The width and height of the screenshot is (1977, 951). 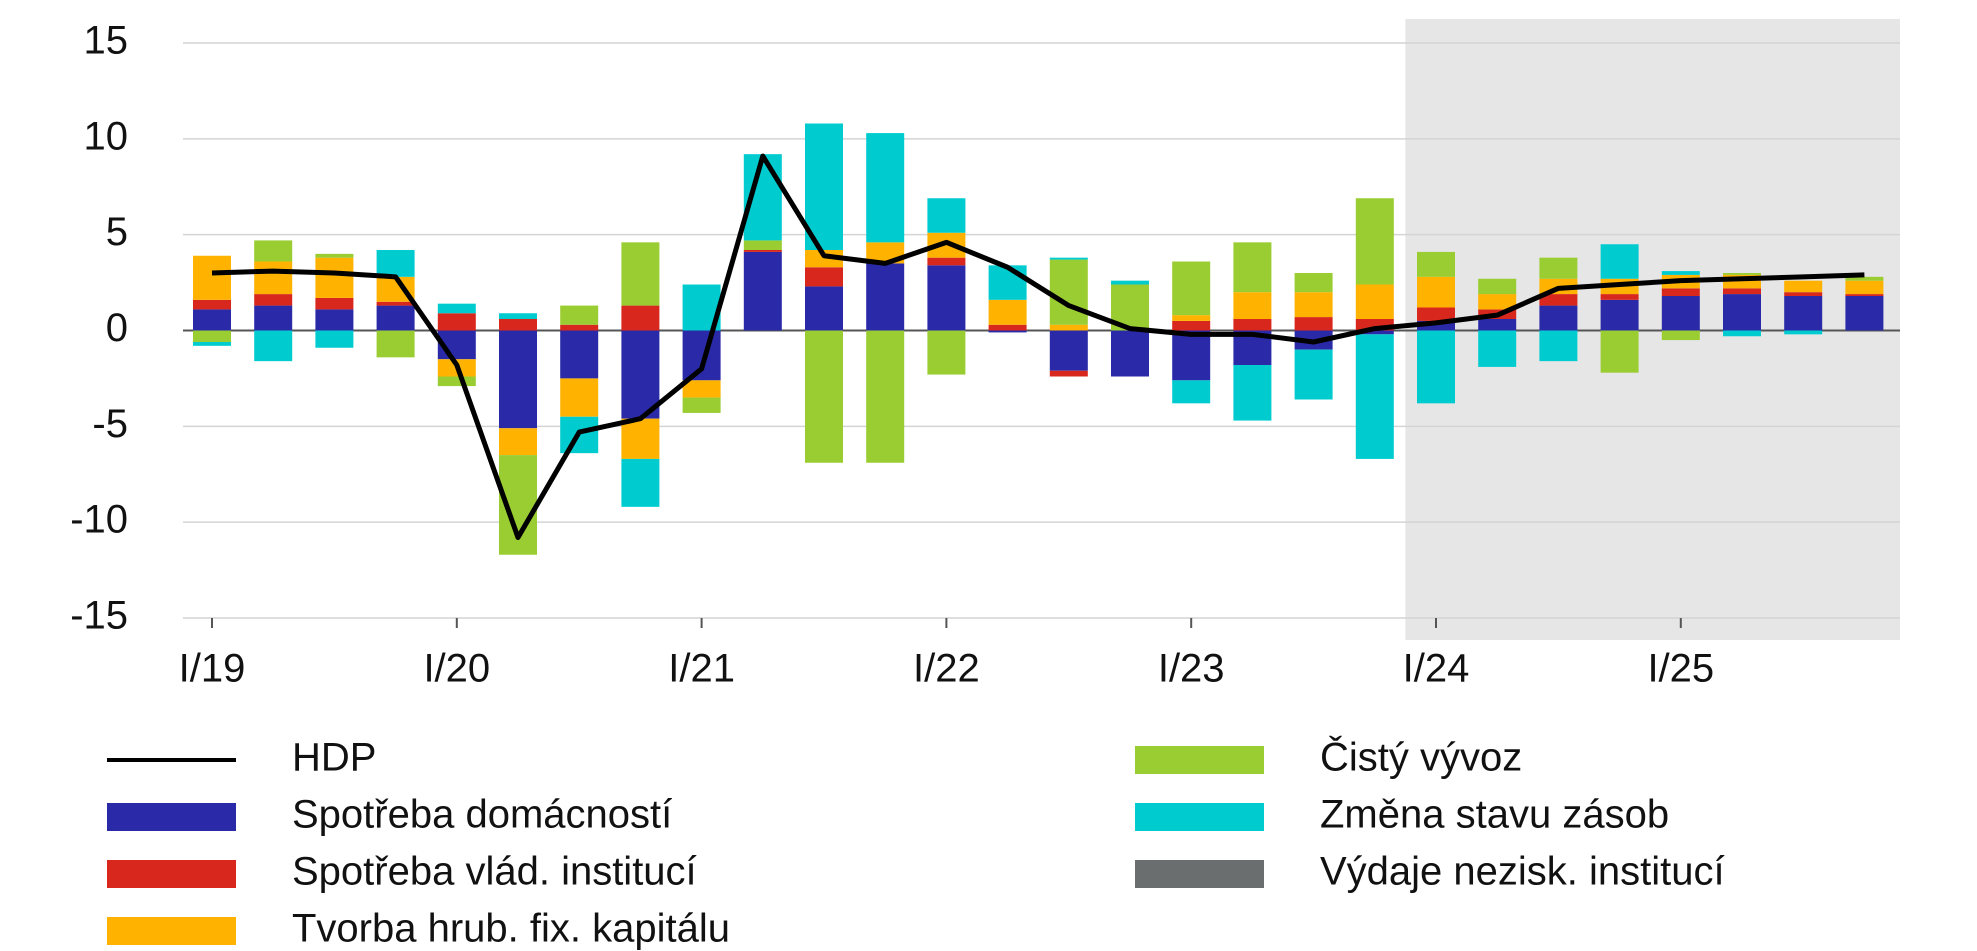 What do you see at coordinates (106, 41) in the screenshot?
I see `y-tick-label: 15` at bounding box center [106, 41].